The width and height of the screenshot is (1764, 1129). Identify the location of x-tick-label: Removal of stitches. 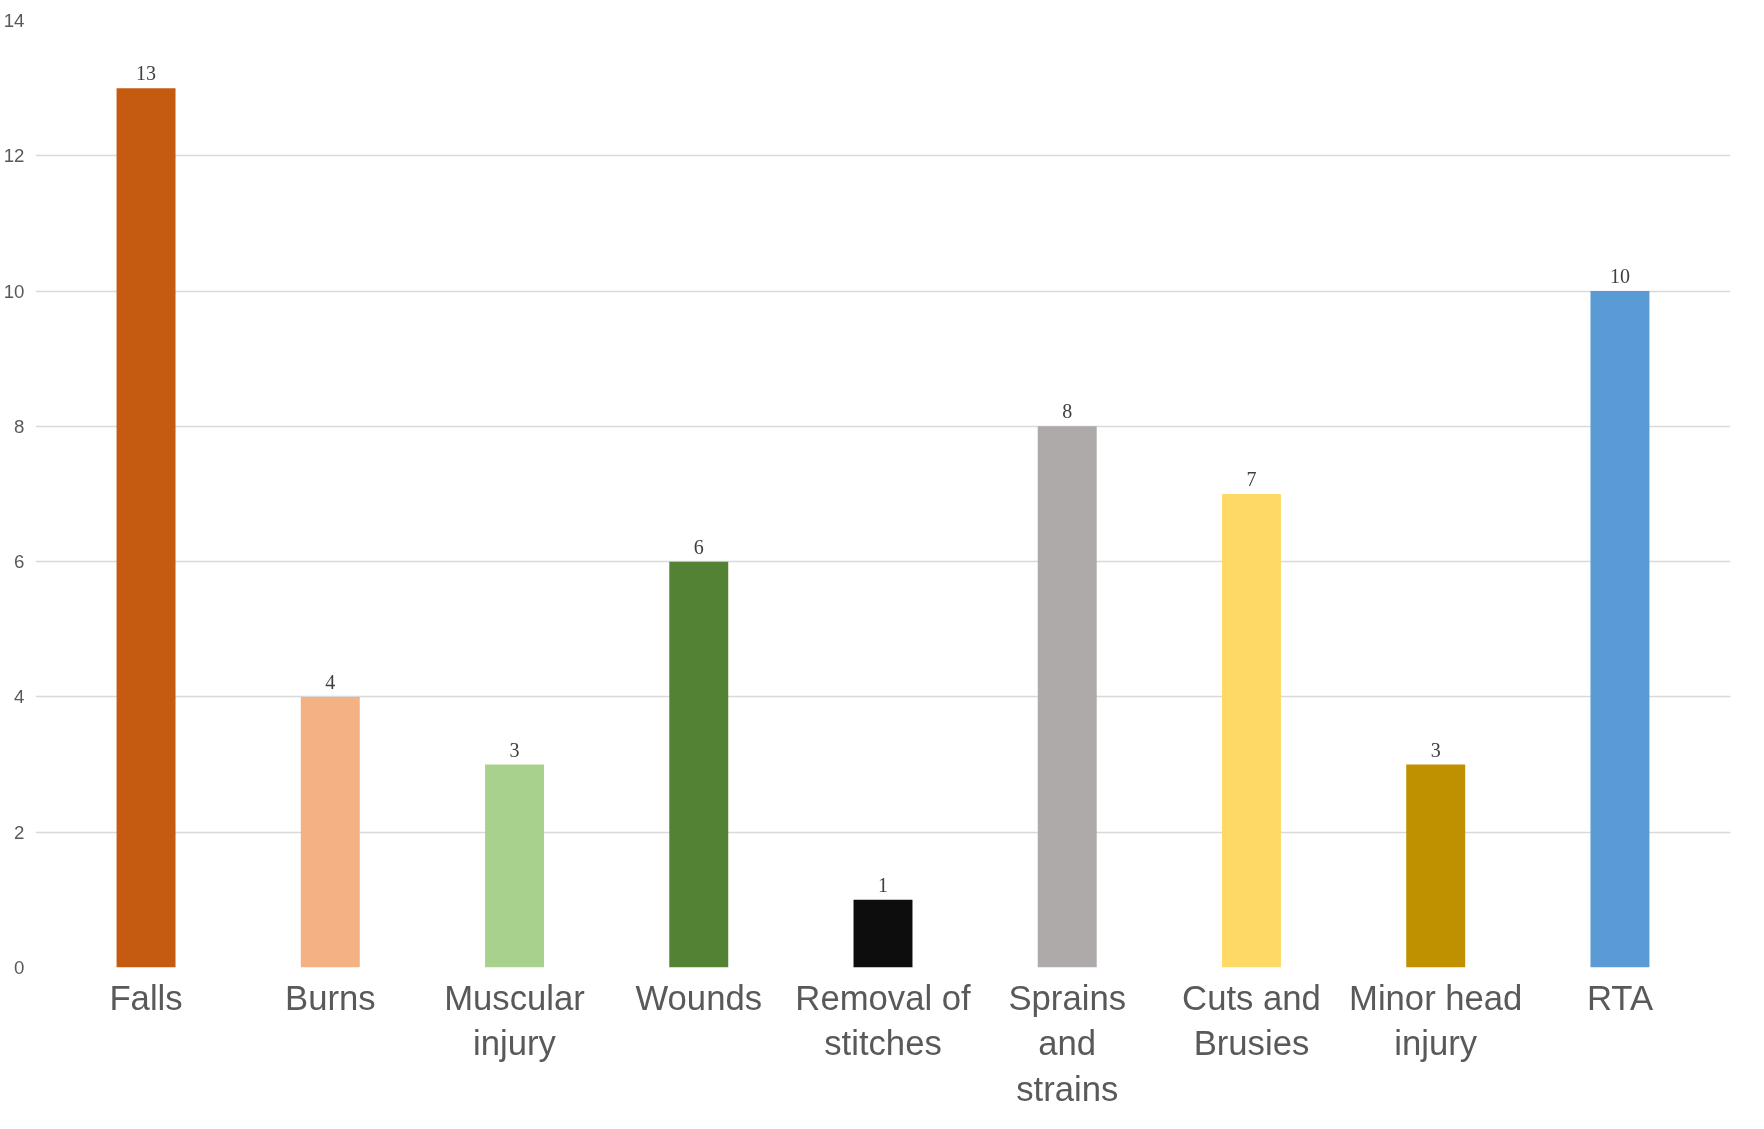
(883, 1020).